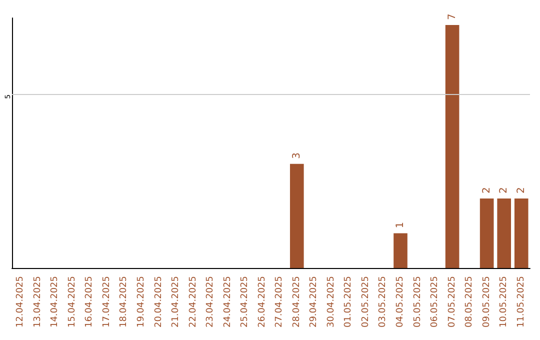  What do you see at coordinates (417, 302) in the screenshot?
I see `x-tick-label: 05.05.2025` at bounding box center [417, 302].